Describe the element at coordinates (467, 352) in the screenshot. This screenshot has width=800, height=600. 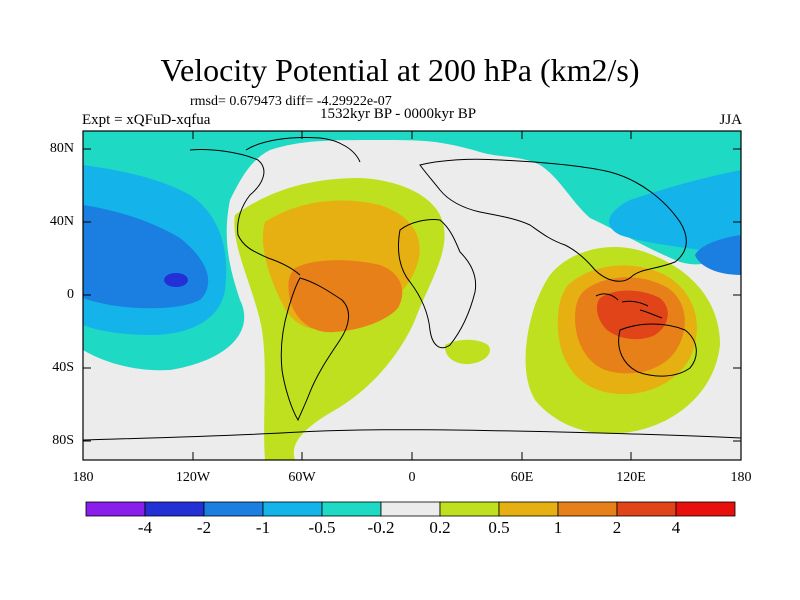
I see `contour-pos-02-africa` at that location.